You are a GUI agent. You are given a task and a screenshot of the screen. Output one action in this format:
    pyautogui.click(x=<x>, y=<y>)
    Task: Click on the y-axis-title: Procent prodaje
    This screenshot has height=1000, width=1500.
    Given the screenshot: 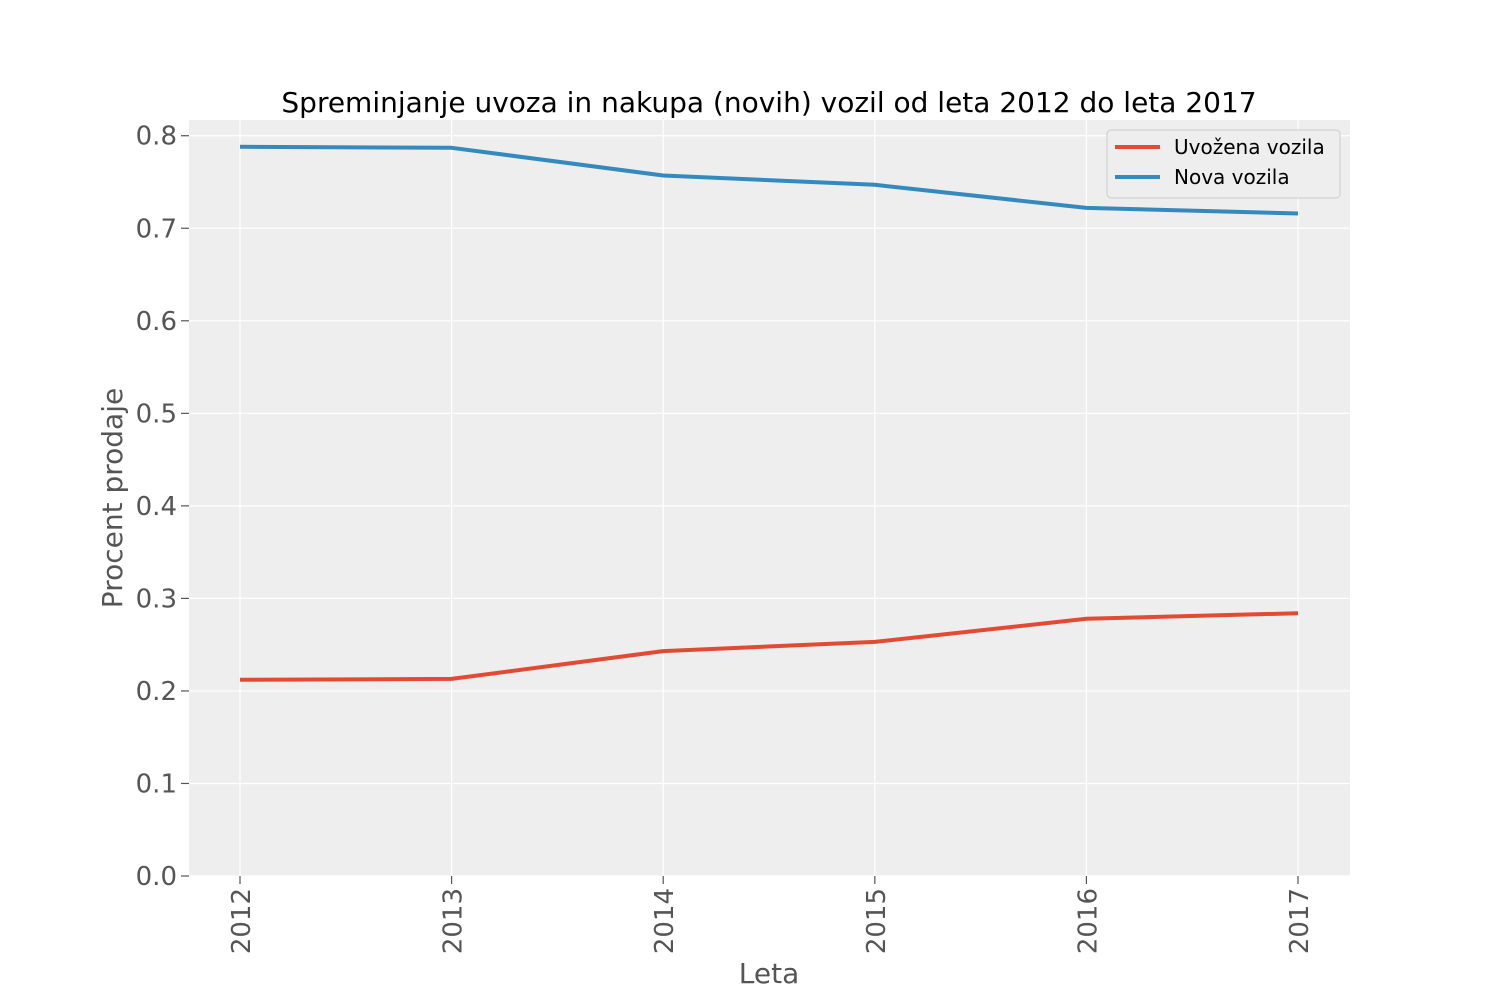 What is the action you would take?
    pyautogui.click(x=112, y=498)
    